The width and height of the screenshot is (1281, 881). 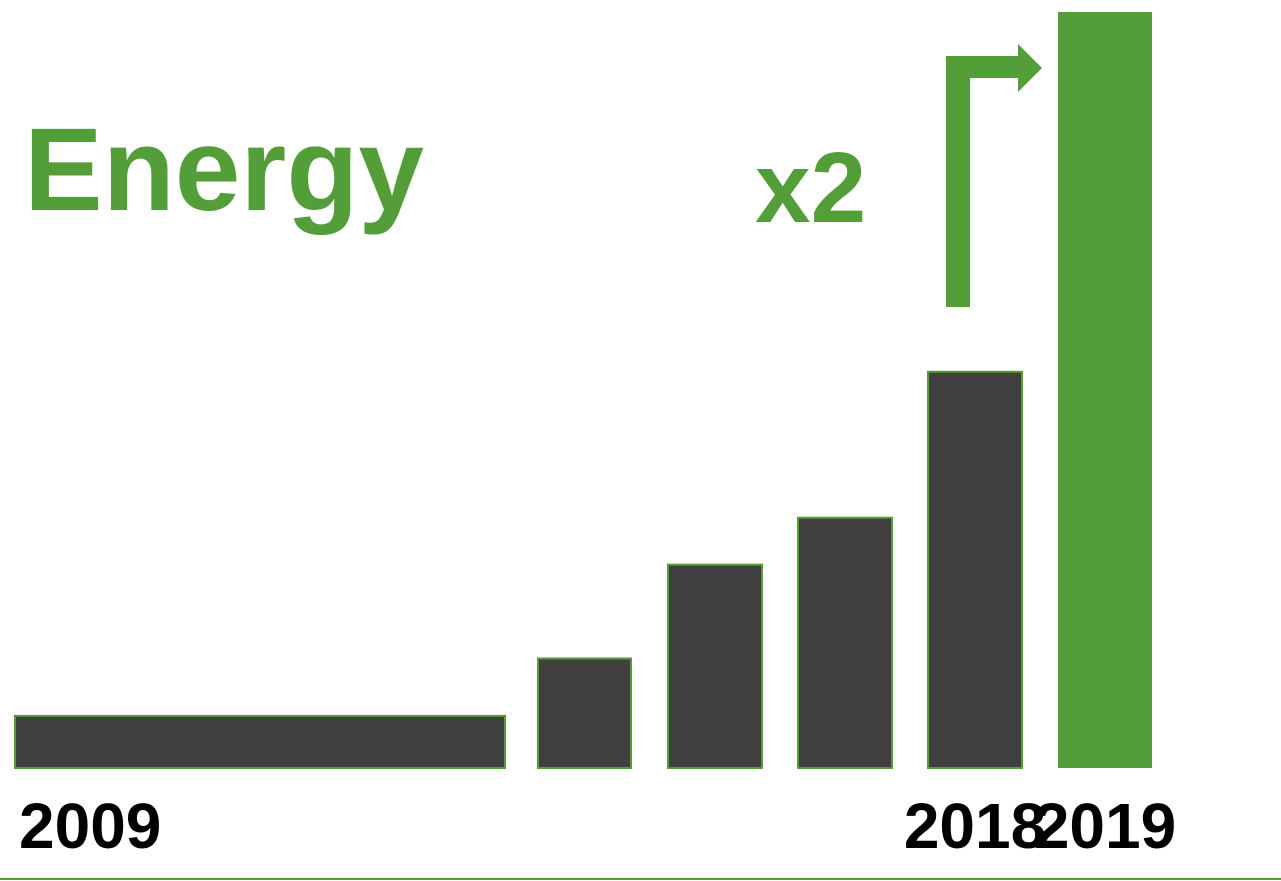 What do you see at coordinates (1105, 390) in the screenshot?
I see `bar-highlight-2019` at bounding box center [1105, 390].